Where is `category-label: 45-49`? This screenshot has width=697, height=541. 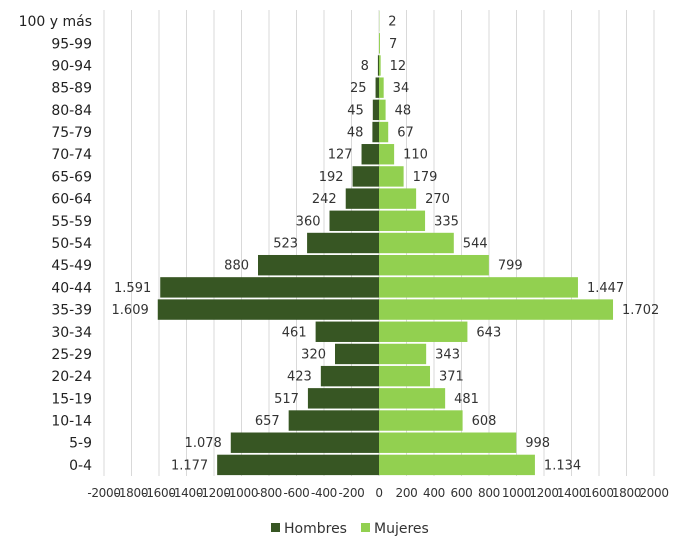 category-label: 45-49 is located at coordinates (71, 266).